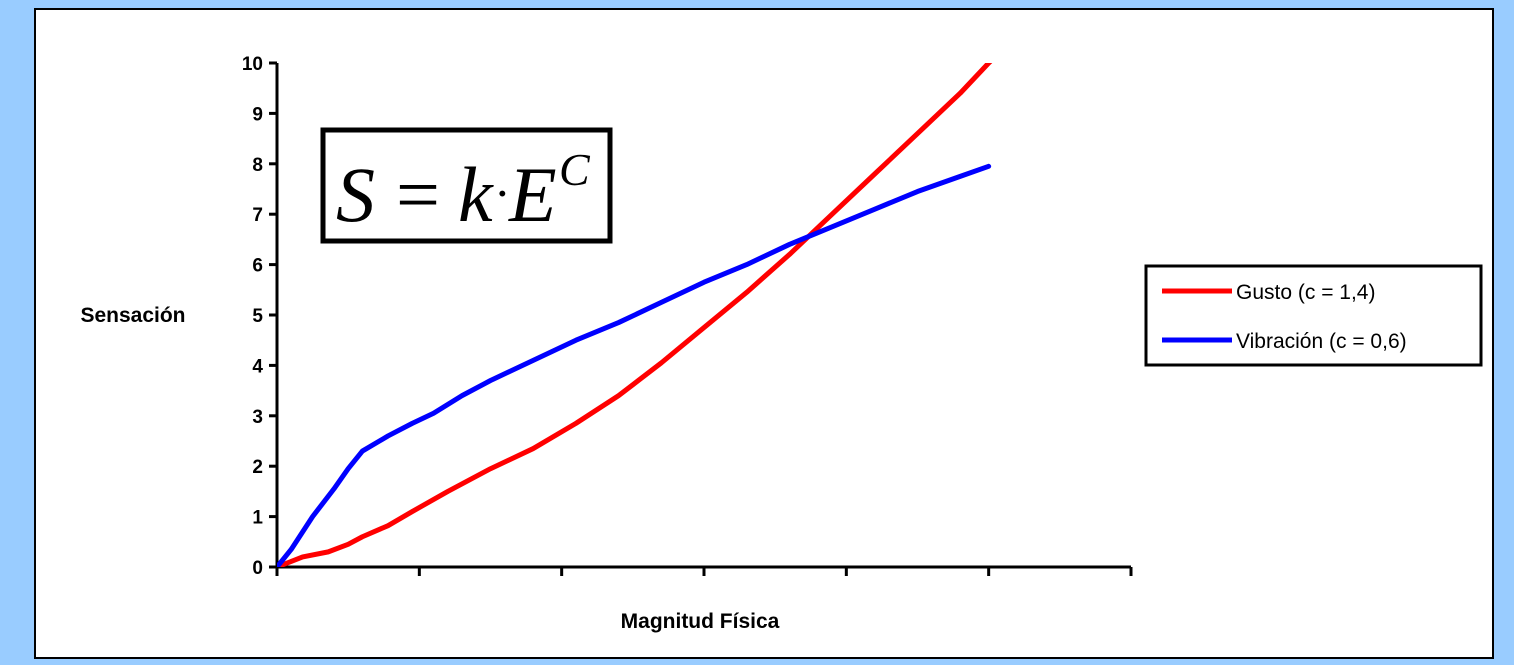  What do you see at coordinates (257, 165) in the screenshot?
I see `y-tick-label: 8` at bounding box center [257, 165].